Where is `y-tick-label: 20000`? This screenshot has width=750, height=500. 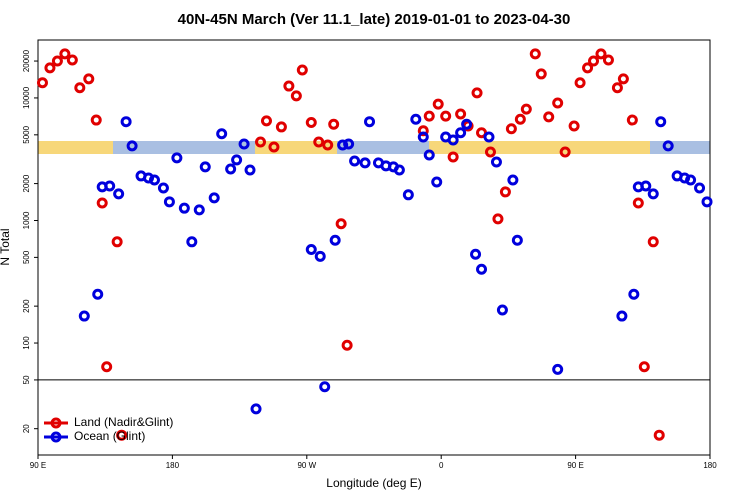 y-tick-label: 20000 is located at coordinates (26, 60).